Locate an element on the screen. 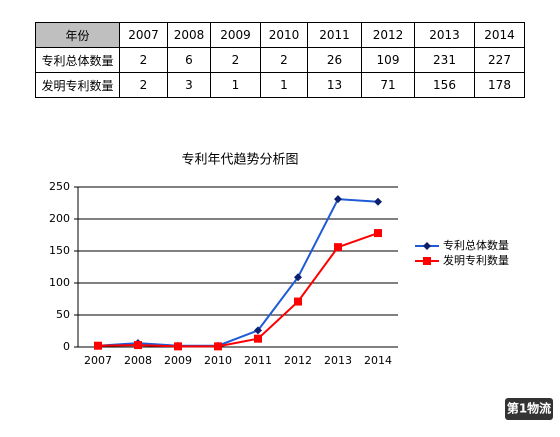 The image size is (560, 437). series-line is located at coordinates (238, 290).